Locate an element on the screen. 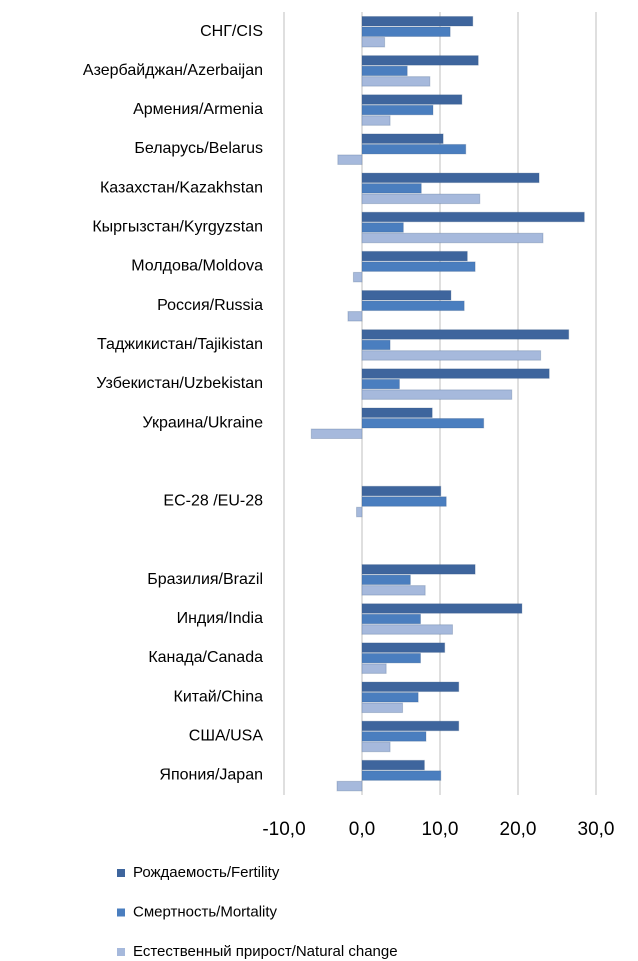 Image resolution: width=638 pixels, height=961 pixels. category-label: Узбекистан/Uzbekistan is located at coordinates (179, 383).